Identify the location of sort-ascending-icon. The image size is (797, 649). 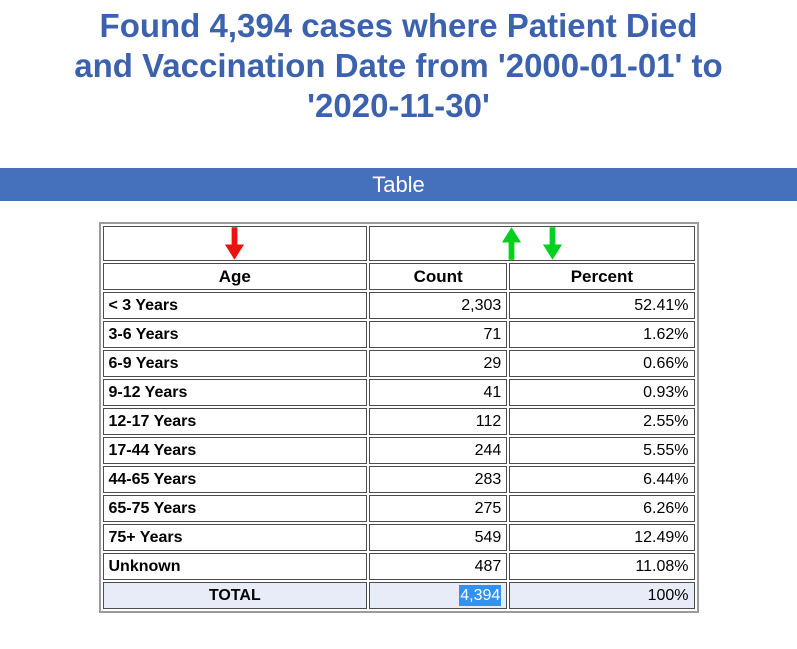
(511, 243).